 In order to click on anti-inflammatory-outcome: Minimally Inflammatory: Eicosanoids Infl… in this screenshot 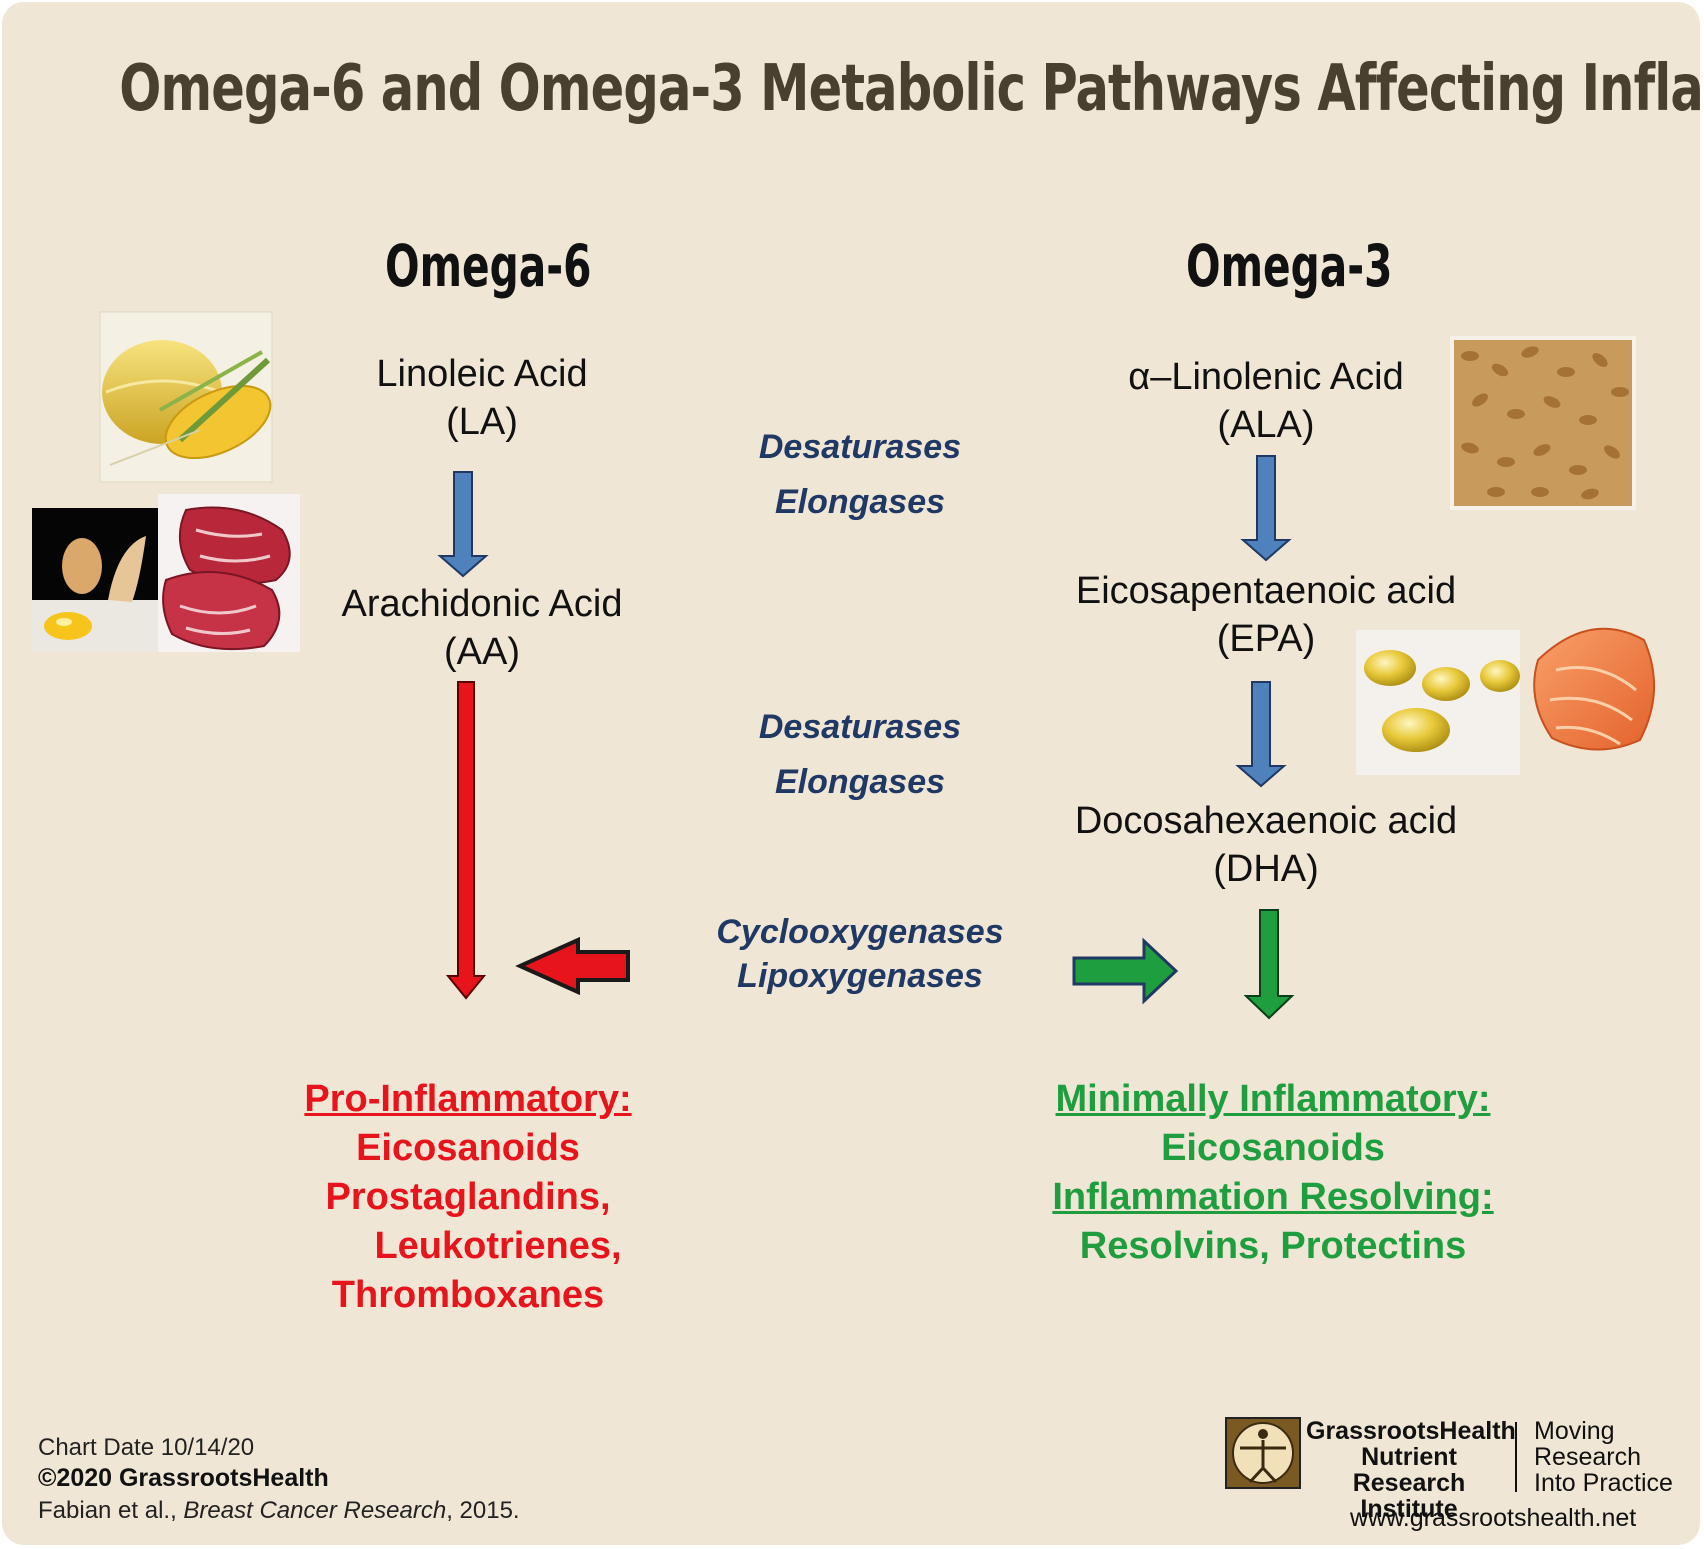, I will do `click(1273, 1173)`.